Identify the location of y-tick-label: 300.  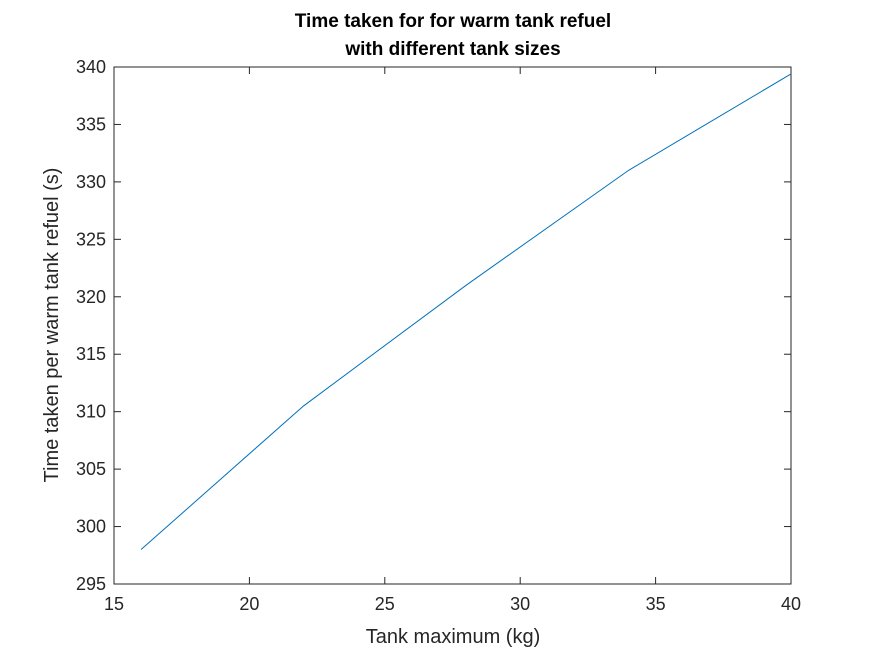
(91, 527).